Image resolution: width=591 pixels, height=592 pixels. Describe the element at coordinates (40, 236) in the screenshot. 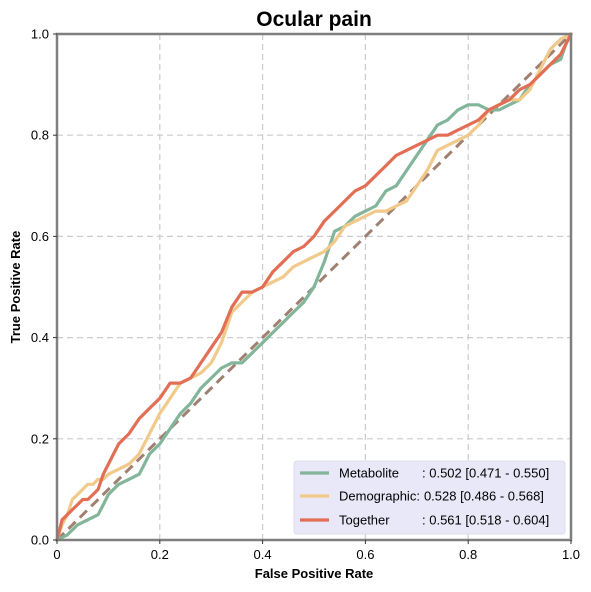

I see `y-tick-label: 0.6` at that location.